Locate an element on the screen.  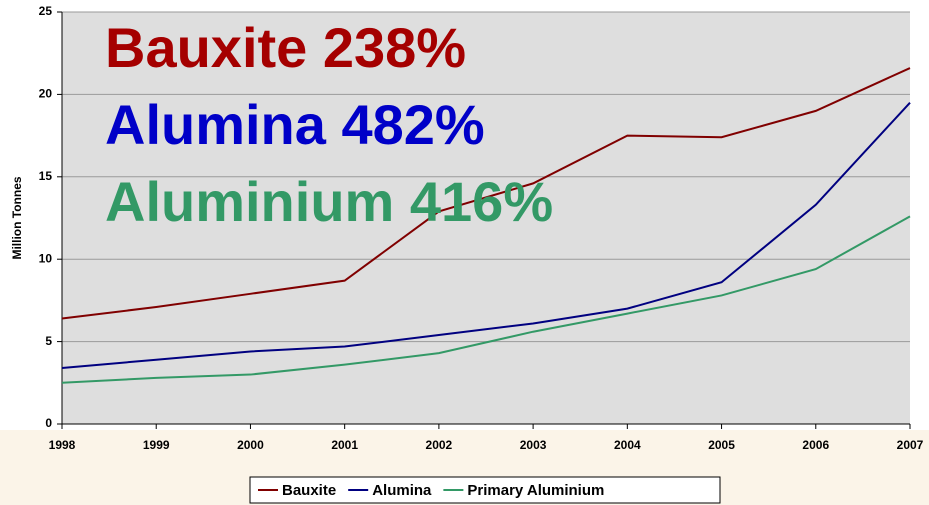
legend-label: Primary Aluminium is located at coordinates (535, 490).